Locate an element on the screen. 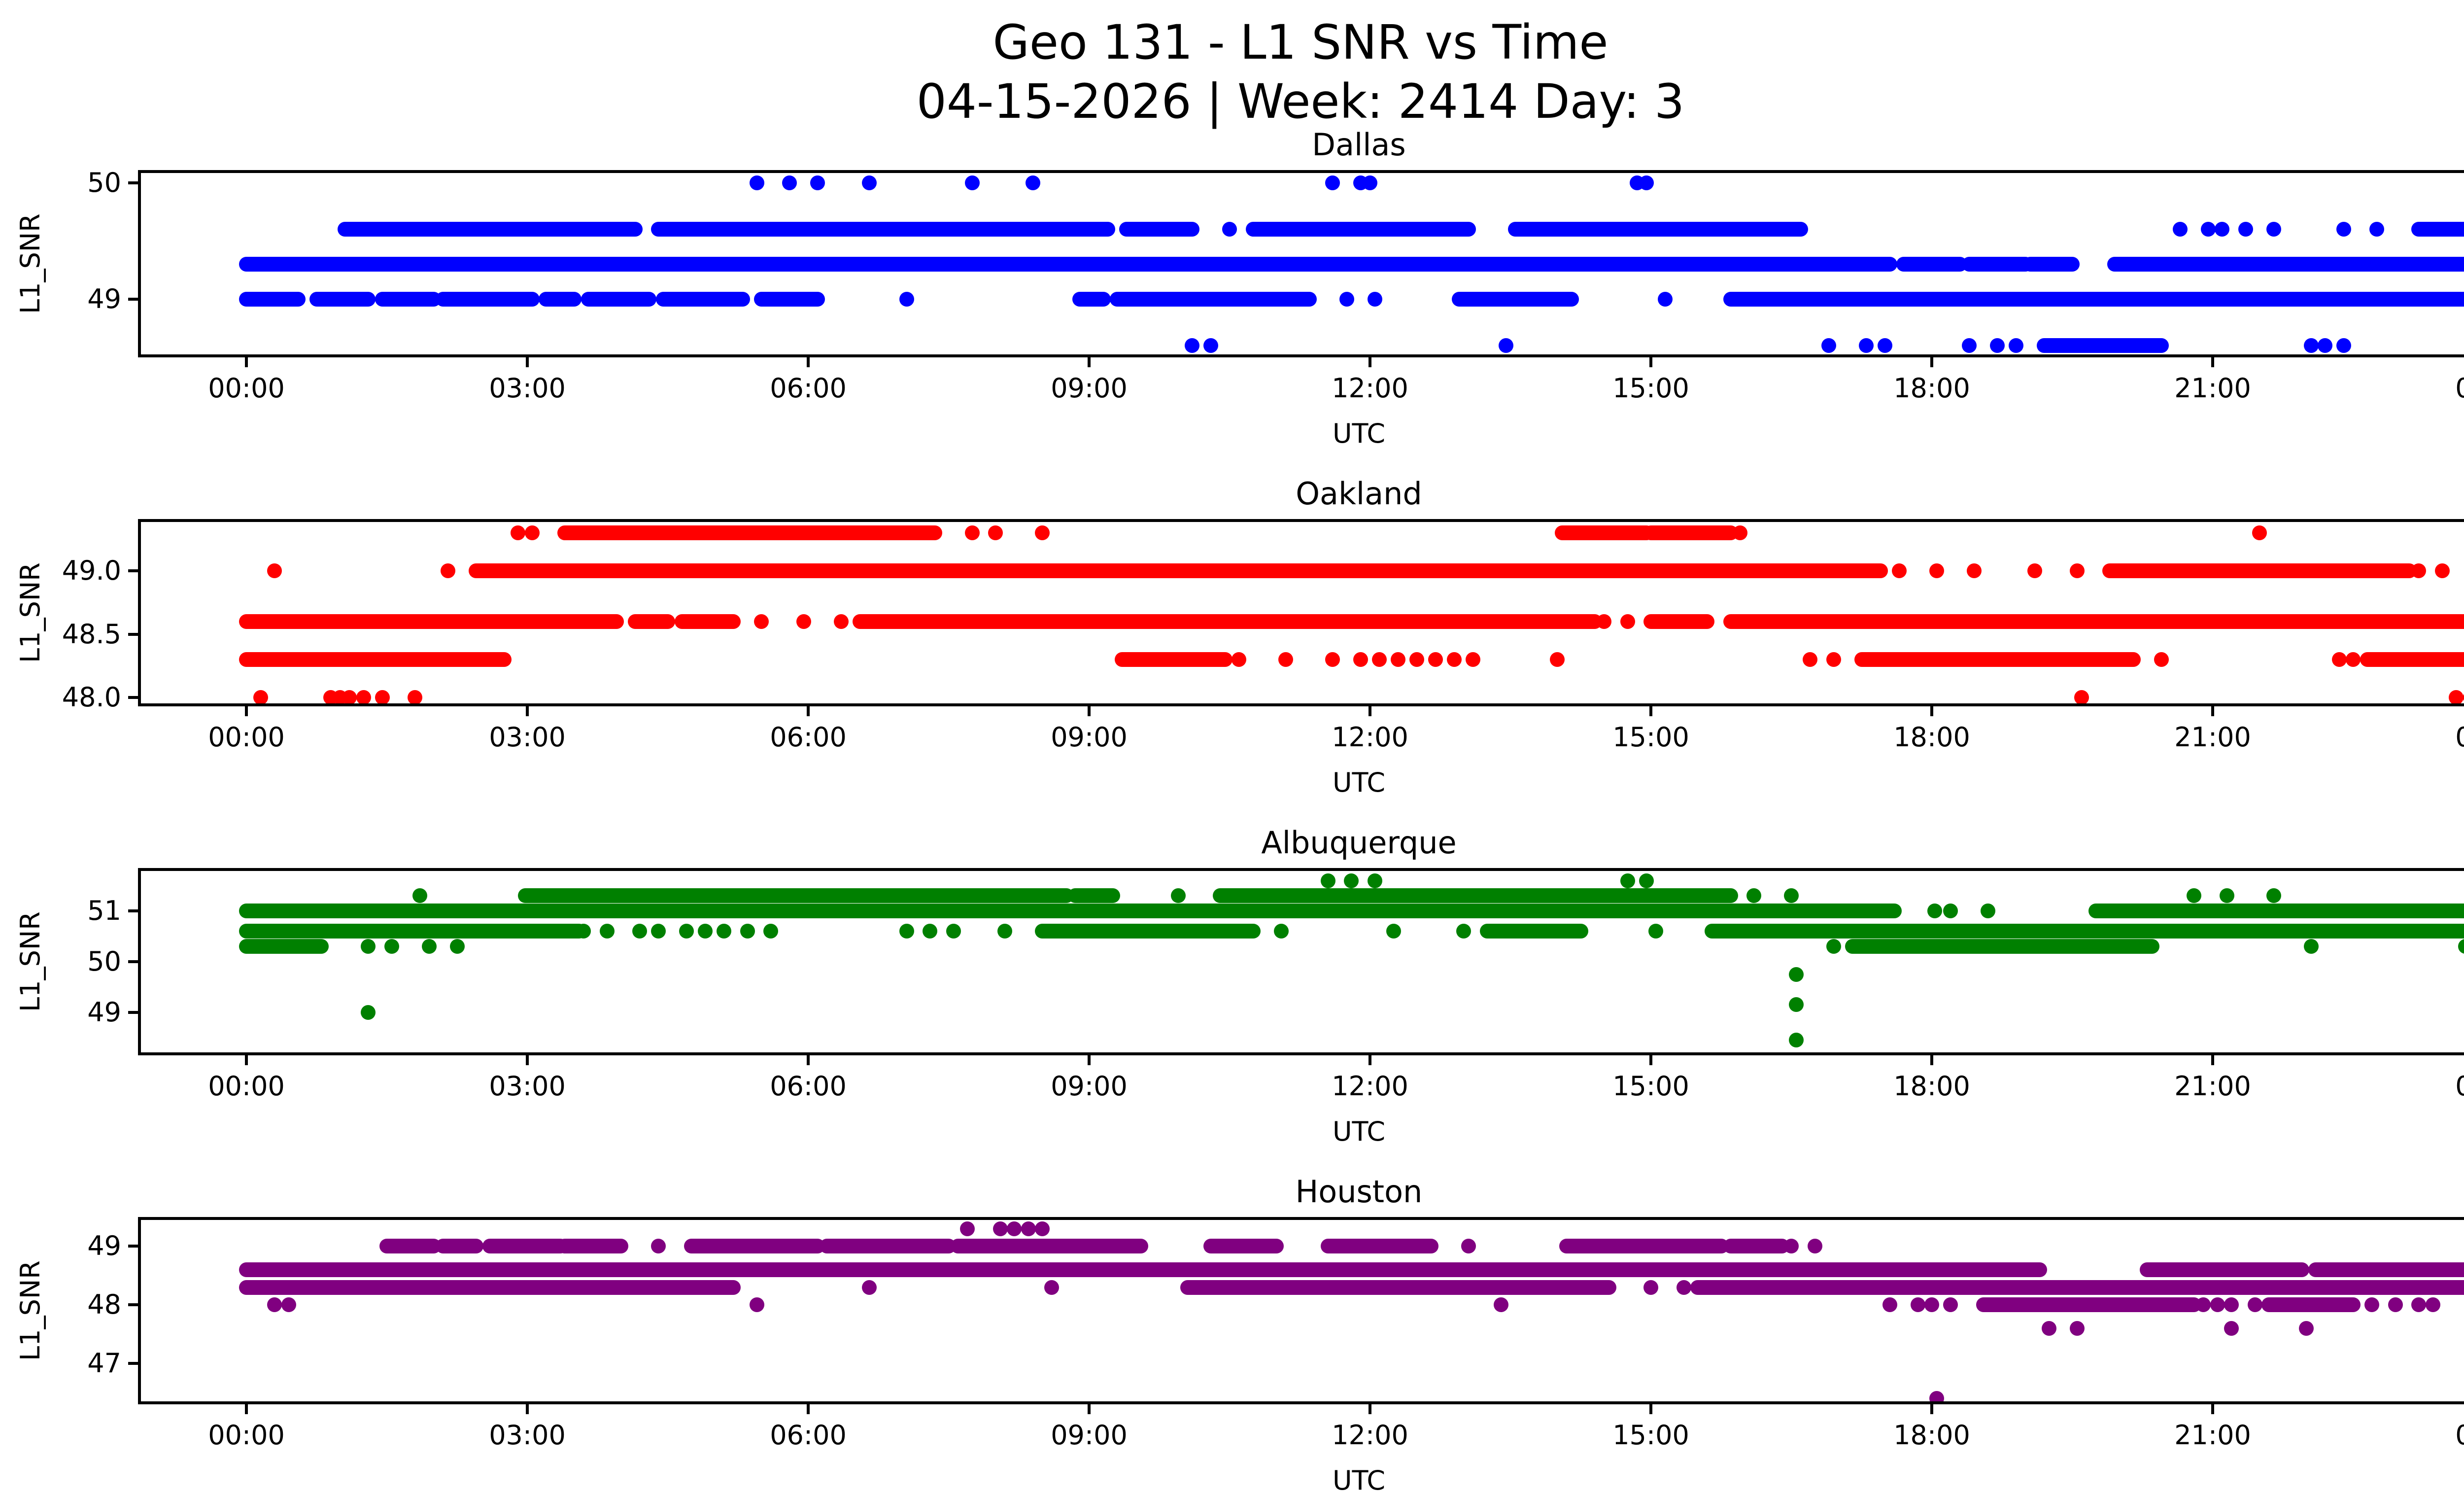 The image size is (2464, 1495). y-tick-label-houston: 48 is located at coordinates (104, 1305).